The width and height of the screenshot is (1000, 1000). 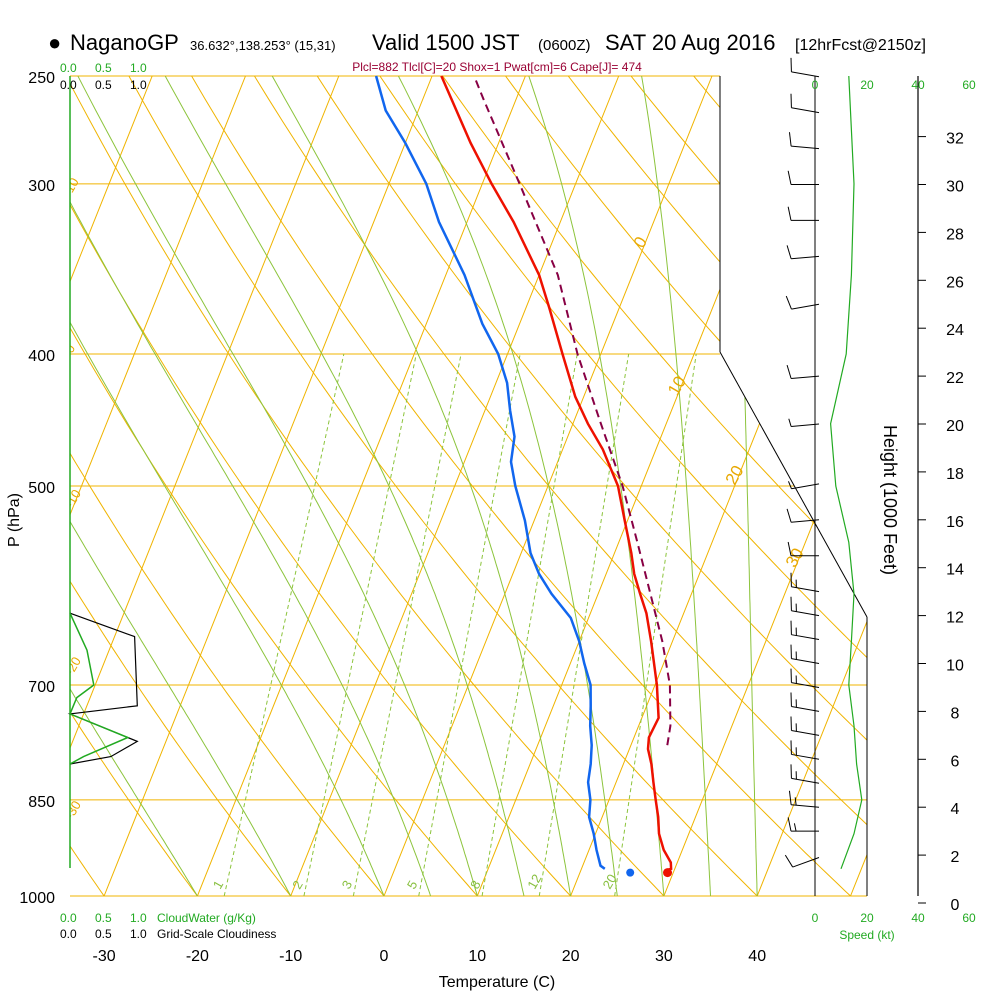 I want to click on isotherm-label: -20, so click(x=73, y=666).